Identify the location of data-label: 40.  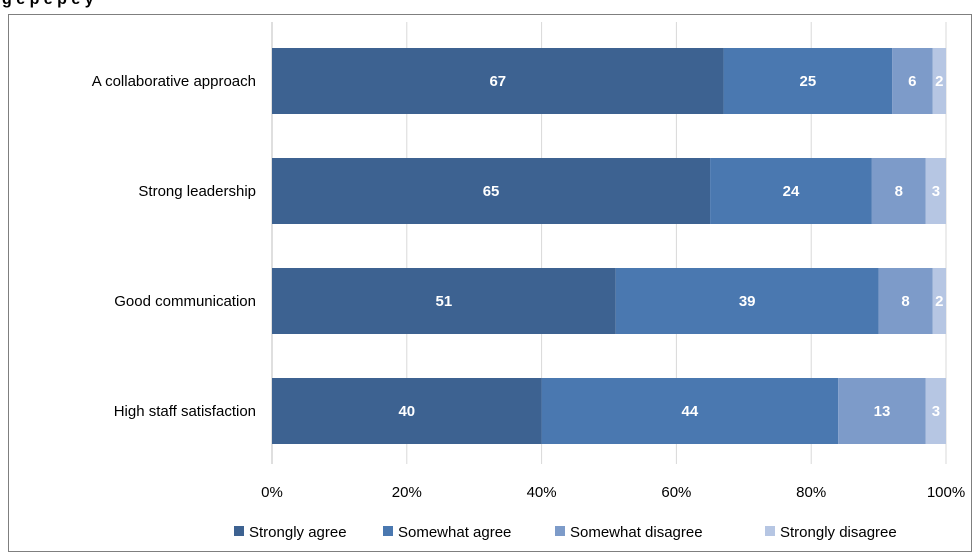
(406, 411).